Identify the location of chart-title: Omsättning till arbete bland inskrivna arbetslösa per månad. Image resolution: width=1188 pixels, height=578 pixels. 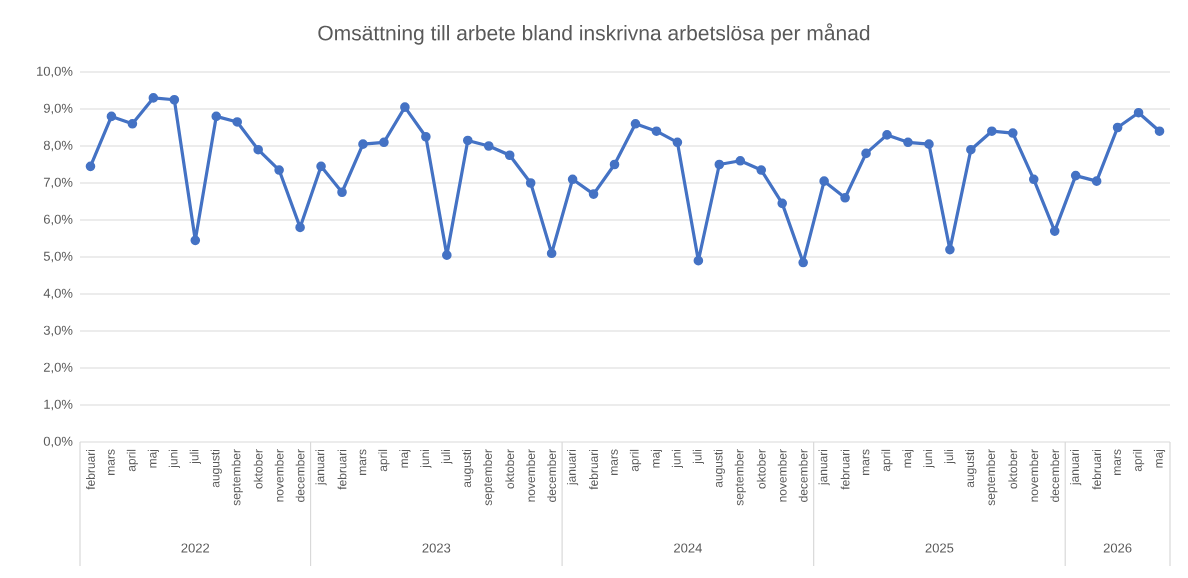
(594, 34).